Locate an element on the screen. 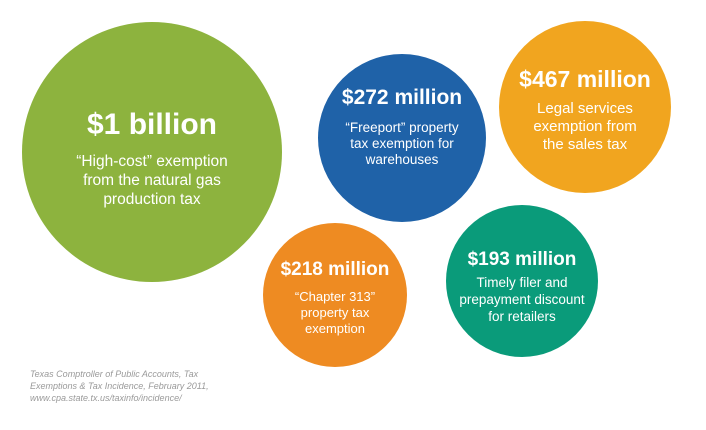 This screenshot has height=430, width=706. bubble-description-line: Legal services is located at coordinates (585, 108).